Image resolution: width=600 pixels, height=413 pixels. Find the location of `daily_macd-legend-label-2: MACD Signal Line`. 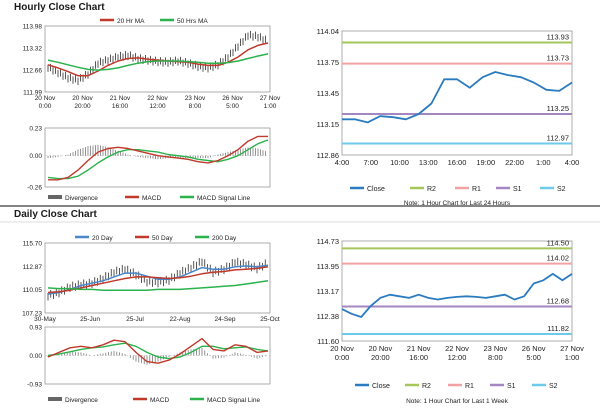

daily_macd-legend-label-2: MACD Signal Line is located at coordinates (233, 400).